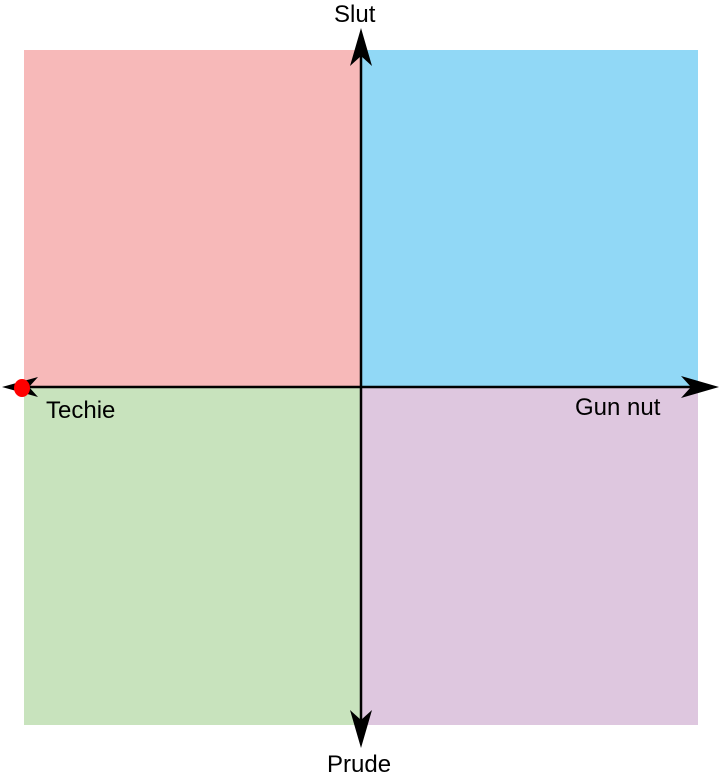  I want to click on arrowhead-right-icon, so click(700, 387).